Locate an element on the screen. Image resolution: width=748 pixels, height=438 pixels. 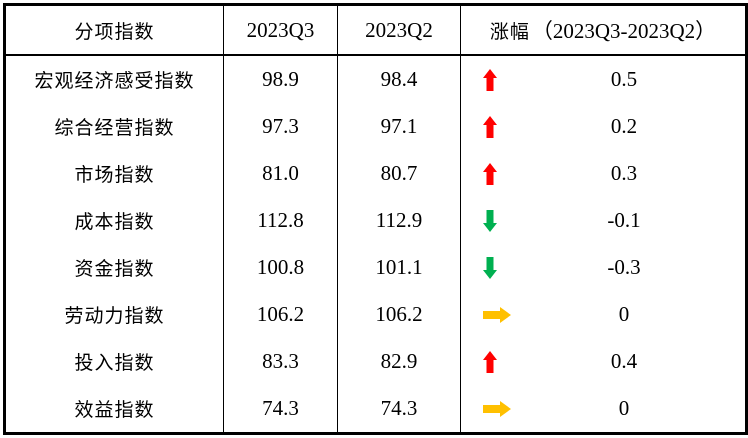
row-change-cell: 0.2 is located at coordinates (603, 126).